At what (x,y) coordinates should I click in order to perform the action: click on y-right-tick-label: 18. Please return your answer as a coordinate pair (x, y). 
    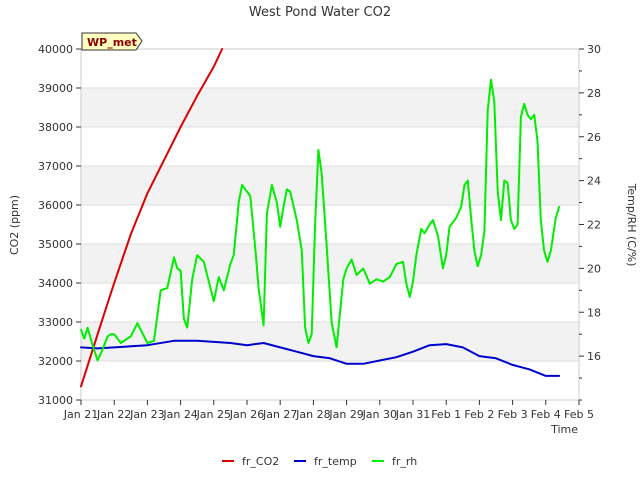
    Looking at the image, I should click on (594, 312).